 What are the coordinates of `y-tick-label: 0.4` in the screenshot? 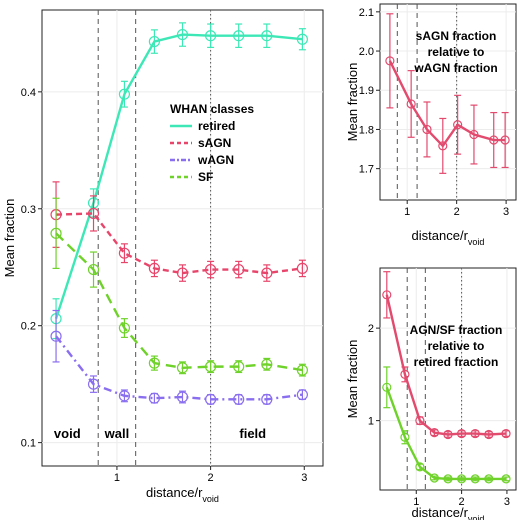 It's located at (28, 93).